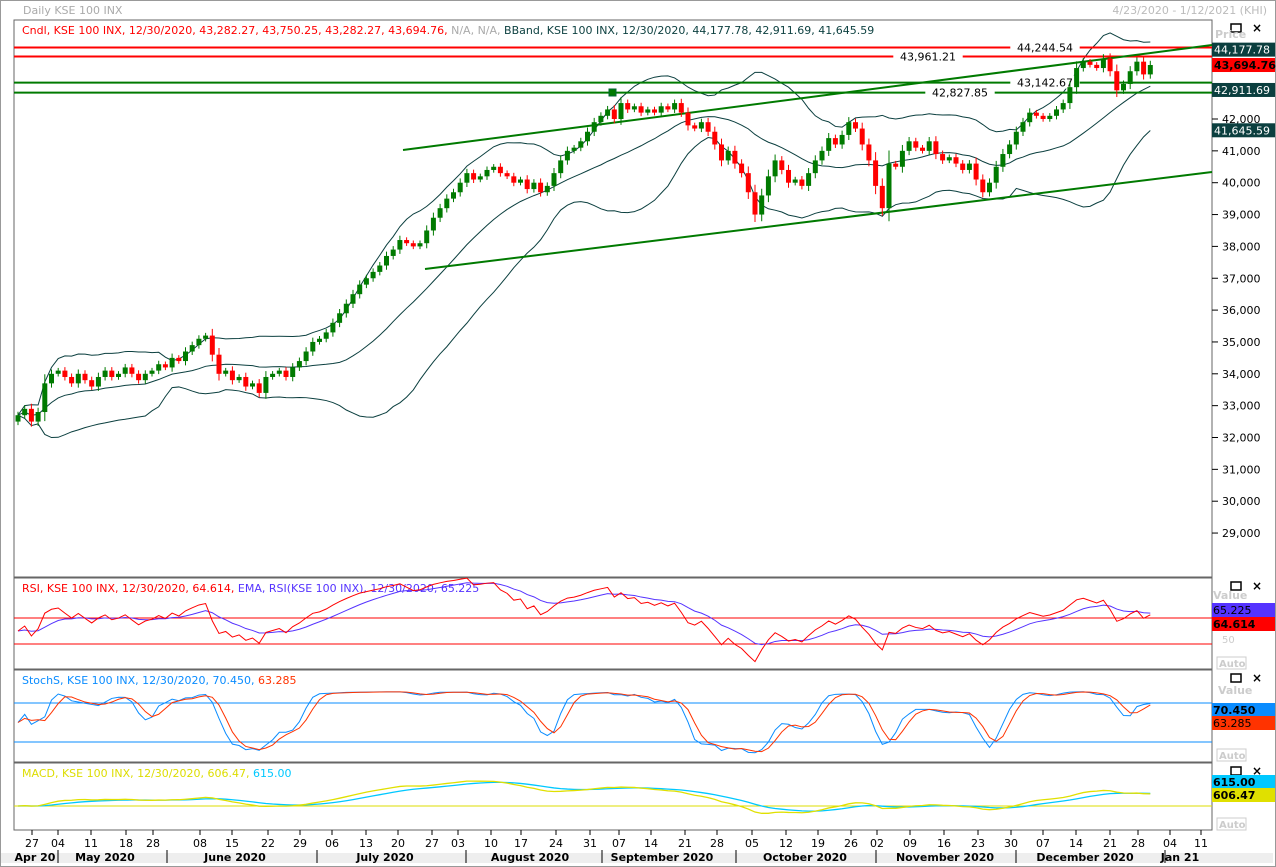  What do you see at coordinates (1189, 10) in the screenshot?
I see `date-range: 4/23/2020 - 1/12/2021 (KHI)` at bounding box center [1189, 10].